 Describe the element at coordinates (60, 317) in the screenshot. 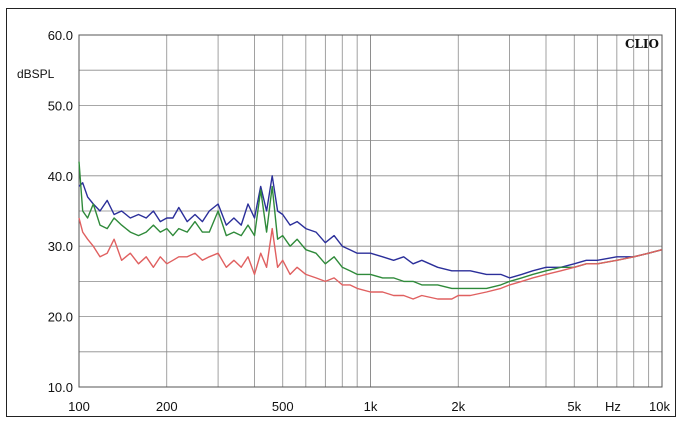

I see `y-tick-label: 20.0` at that location.